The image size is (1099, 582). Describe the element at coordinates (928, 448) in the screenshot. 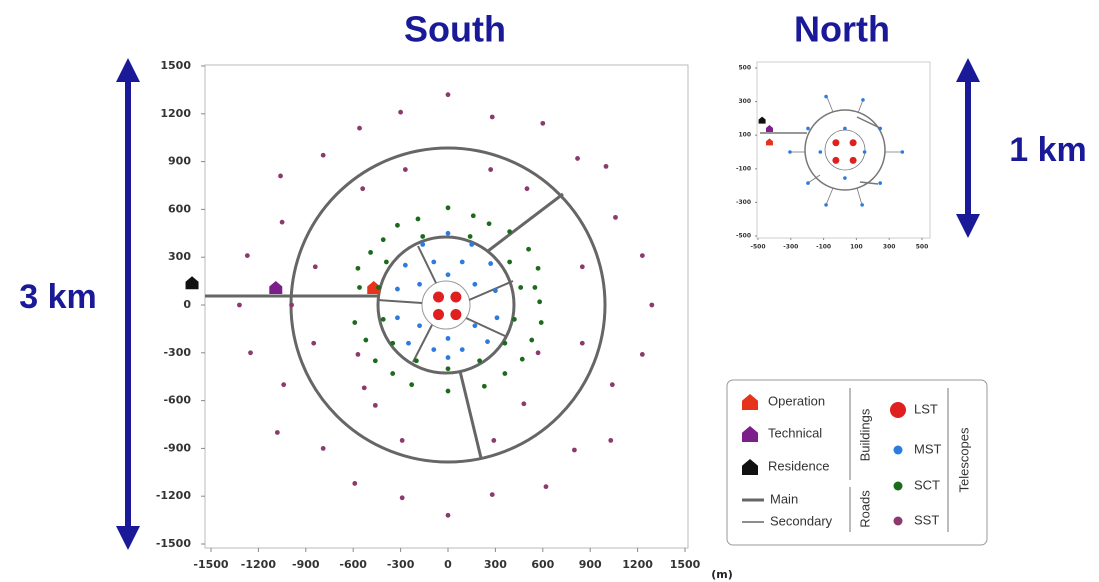

I see `legend-label: MST` at that location.